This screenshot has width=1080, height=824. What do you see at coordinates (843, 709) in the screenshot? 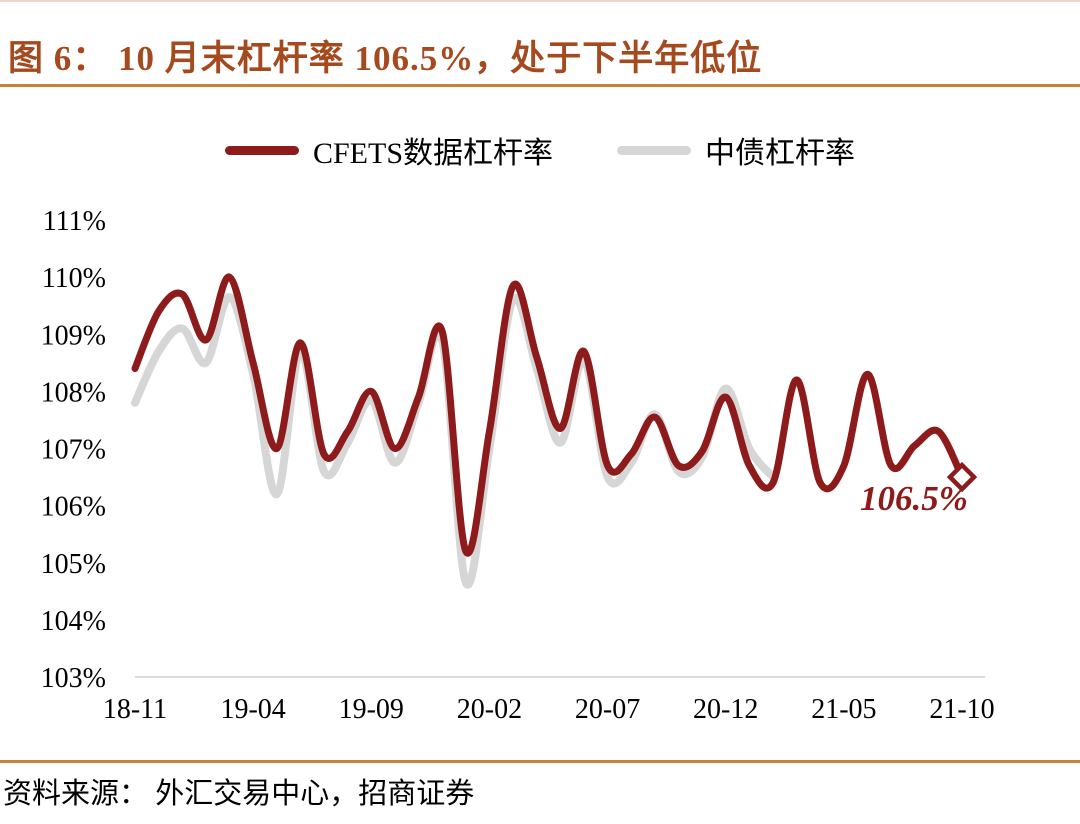
I see `x-tick-label: 21-05` at bounding box center [843, 709].